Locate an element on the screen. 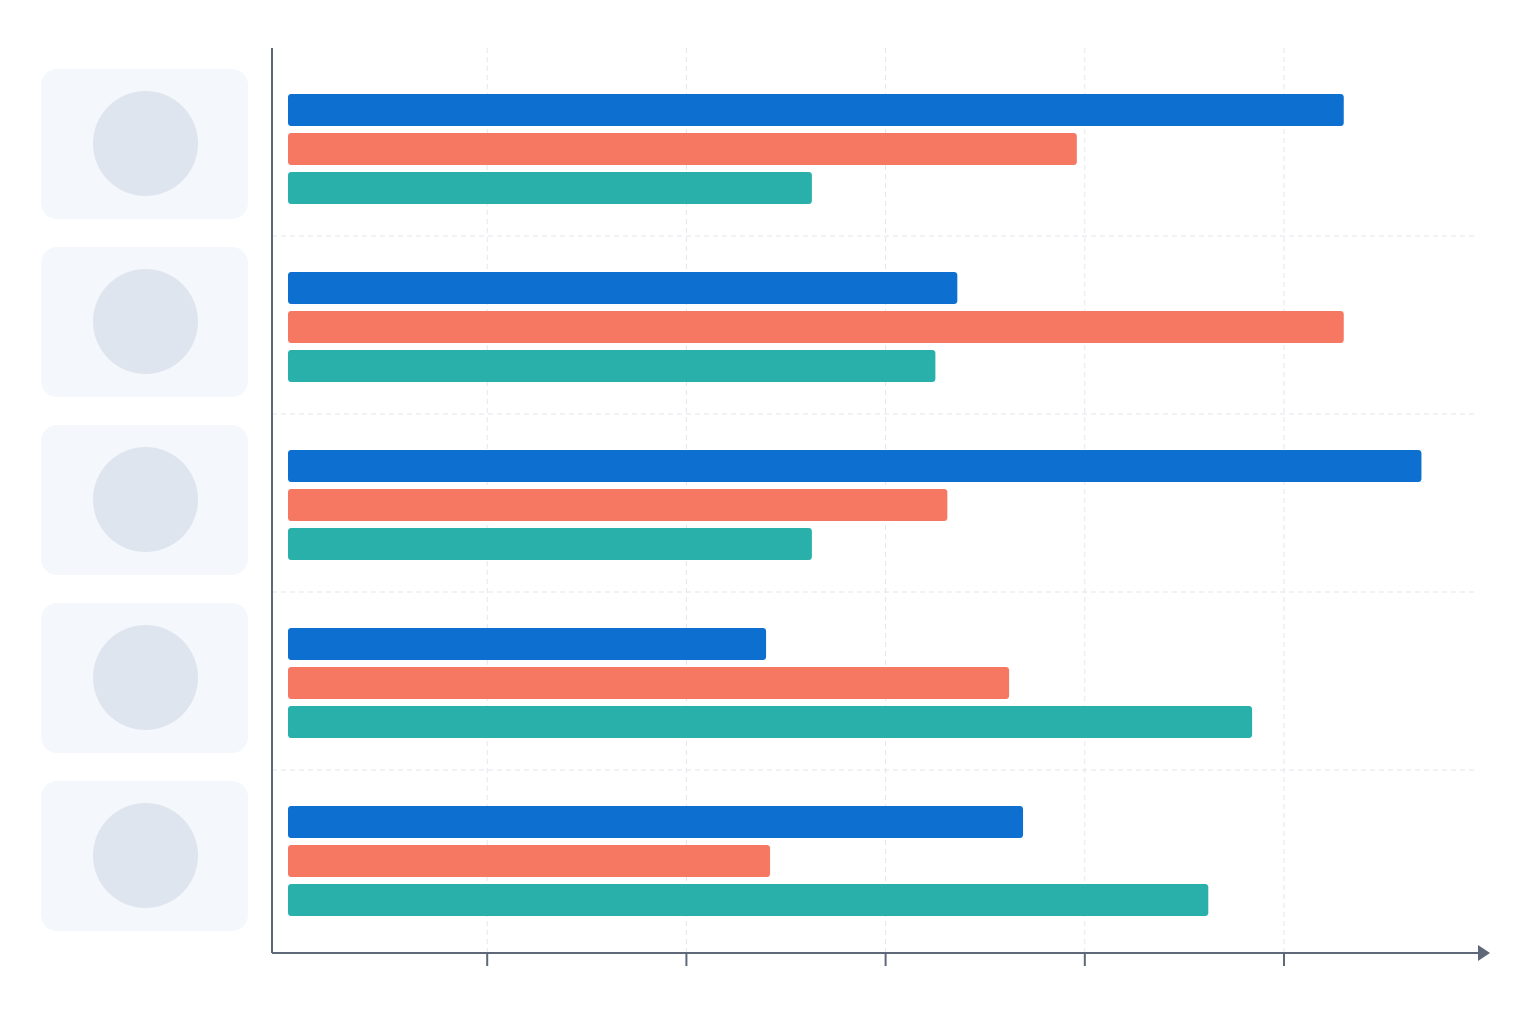 This screenshot has width=1536, height=1024. bar-series1-category4 is located at coordinates (527, 644).